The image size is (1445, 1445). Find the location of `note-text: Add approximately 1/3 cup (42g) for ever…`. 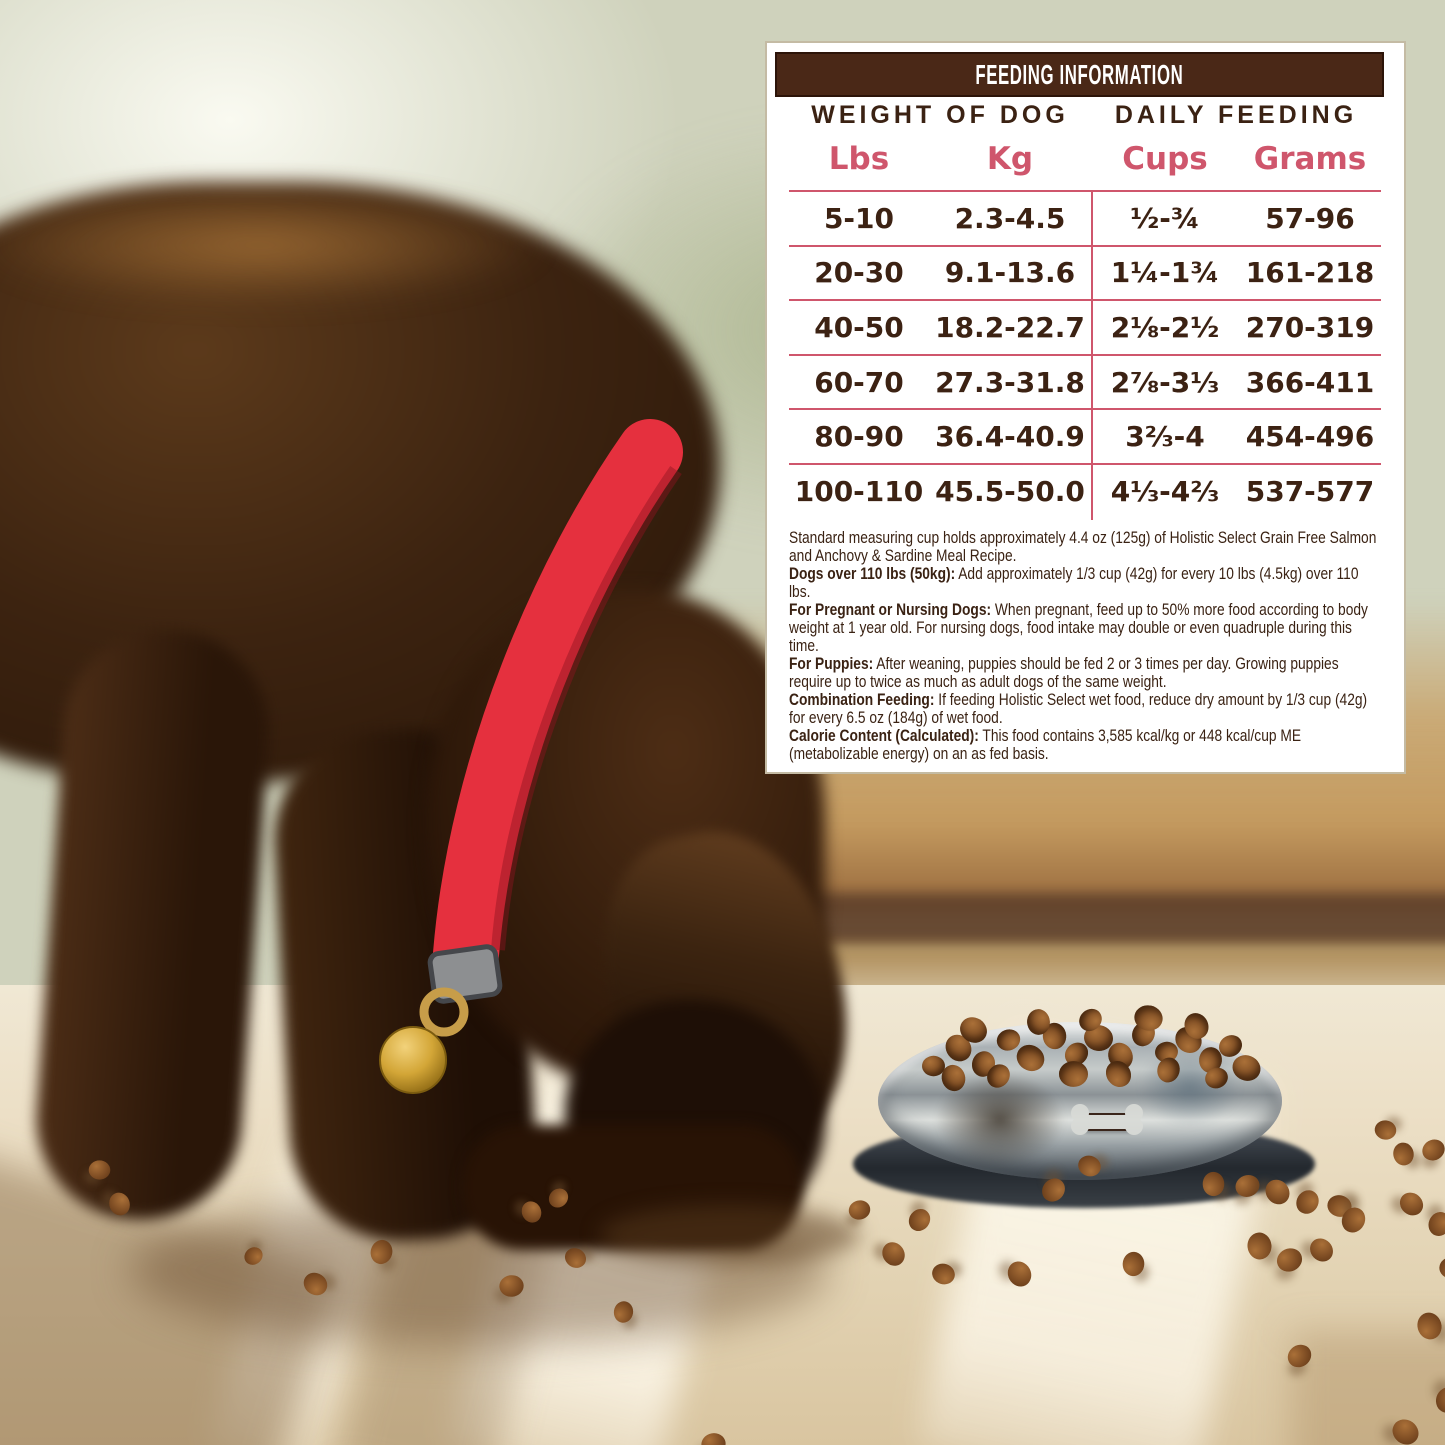

note-text: Add approximately 1/3 cup (42g) for ever… is located at coordinates (1074, 583).